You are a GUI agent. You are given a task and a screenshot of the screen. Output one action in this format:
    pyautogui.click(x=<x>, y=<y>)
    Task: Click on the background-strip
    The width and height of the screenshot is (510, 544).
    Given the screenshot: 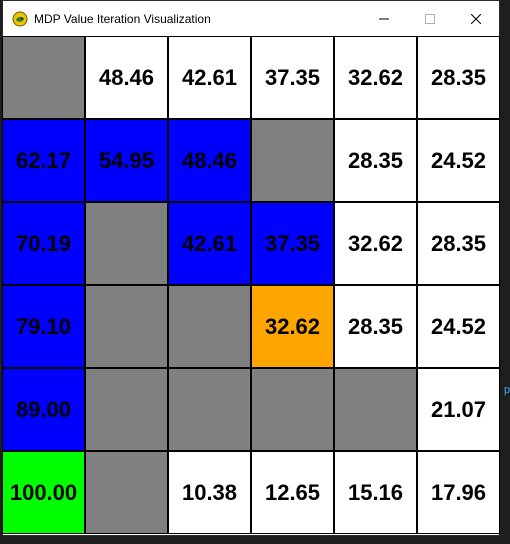 What is the action you would take?
    pyautogui.click(x=505, y=272)
    